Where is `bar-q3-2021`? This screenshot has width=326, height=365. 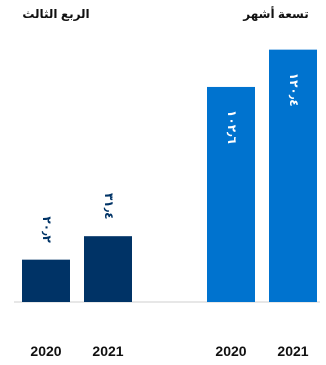
bar-q3-2021 is located at coordinates (108, 269).